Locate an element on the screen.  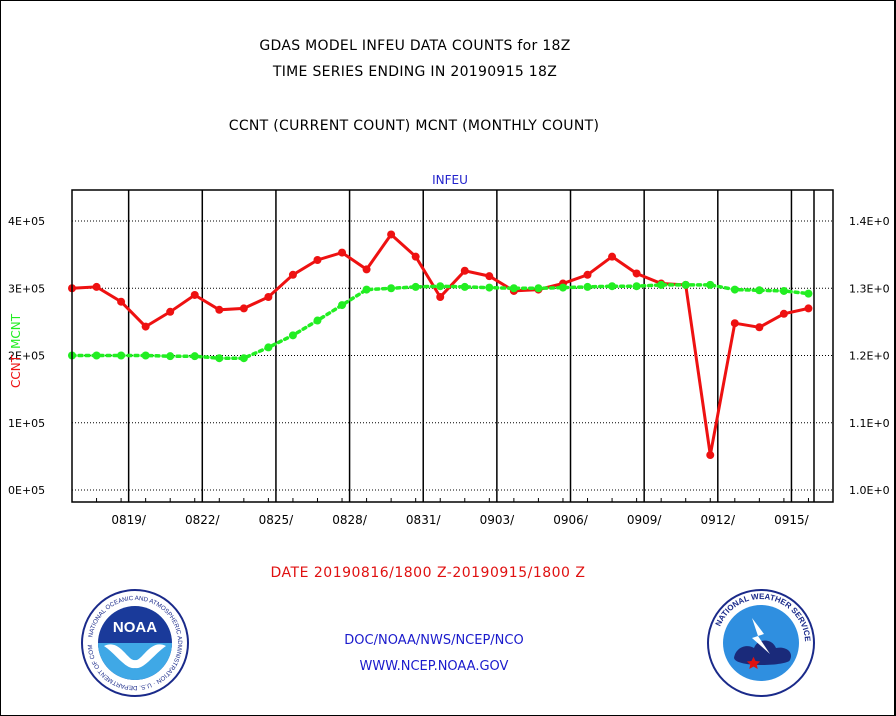
chart-title-line2: TIME SERIES ENDING IN 20190915 18Z is located at coordinates (415, 72).